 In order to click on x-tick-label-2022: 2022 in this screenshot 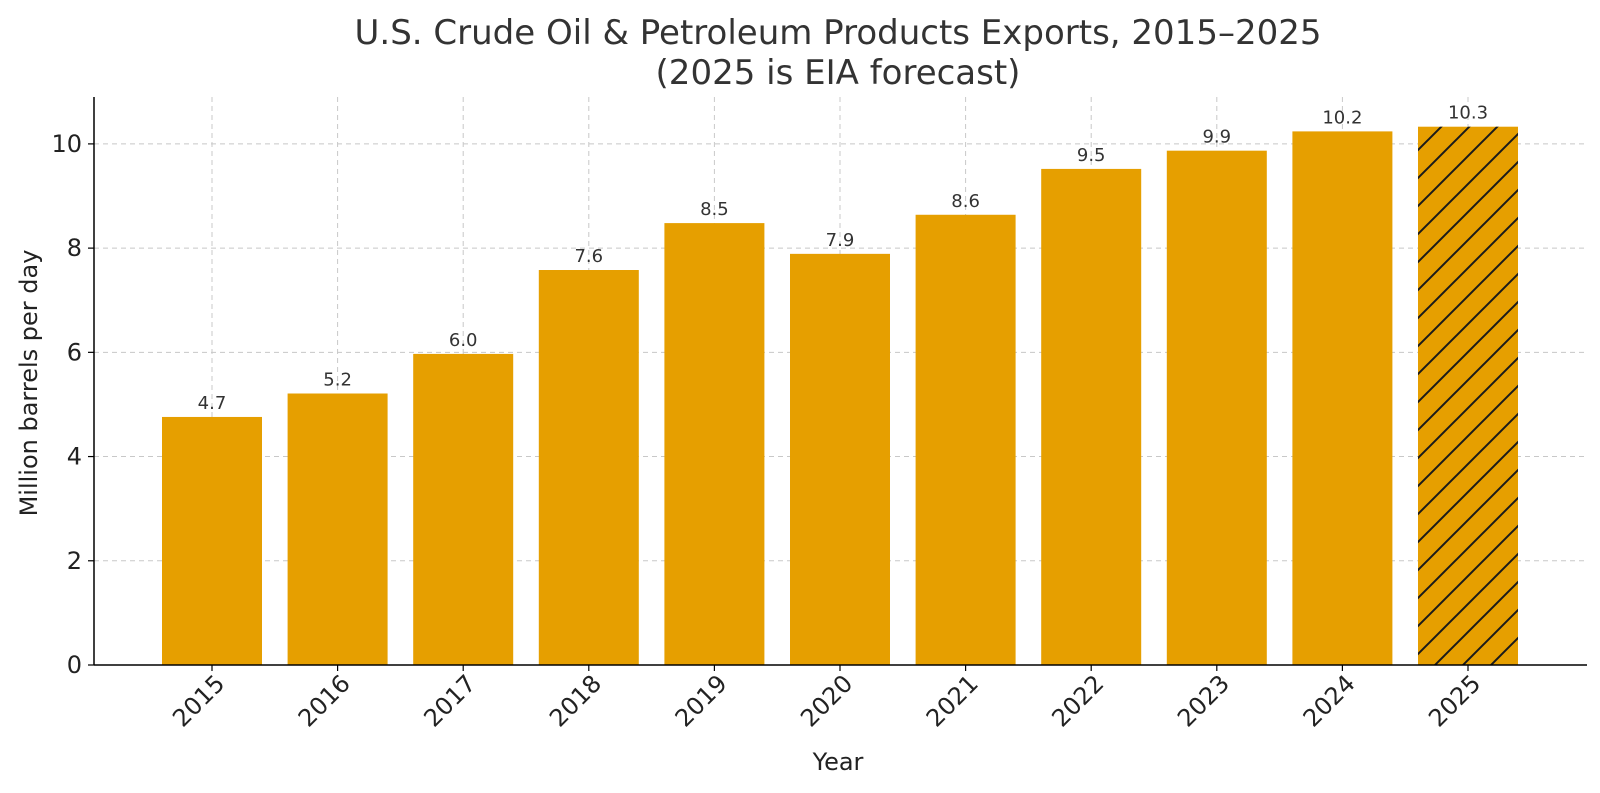, I will do `click(1077, 700)`.